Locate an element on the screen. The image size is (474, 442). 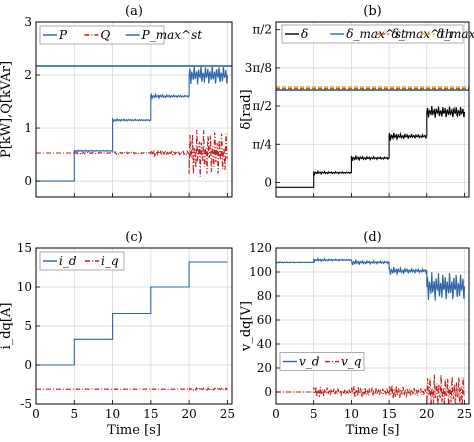
panel-title: (b) is located at coordinates (372, 11).